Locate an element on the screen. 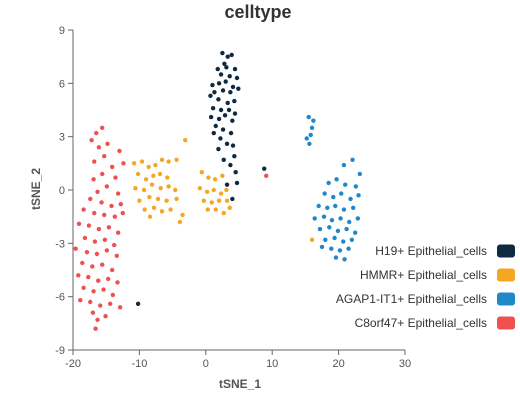 The height and width of the screenshot is (400, 520). x-axis-title: tSNE_1 is located at coordinates (240, 384).